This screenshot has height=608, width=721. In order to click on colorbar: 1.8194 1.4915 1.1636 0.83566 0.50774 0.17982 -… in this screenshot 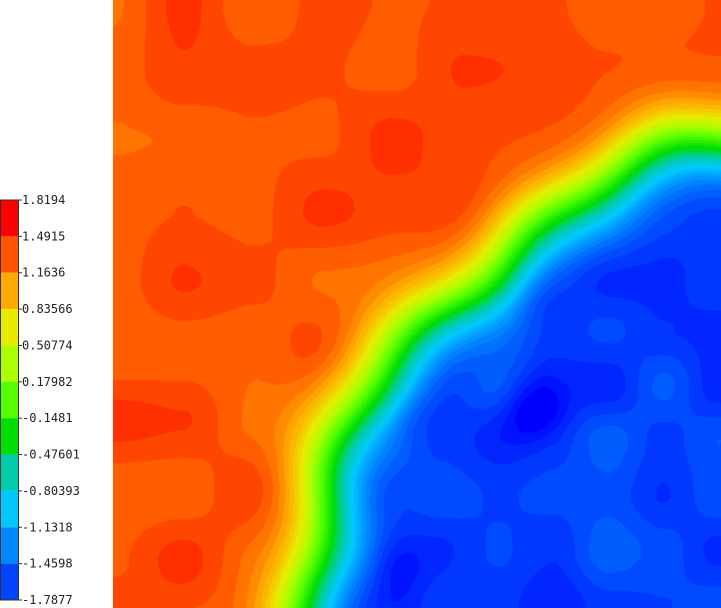, I will do `click(40, 400)`.